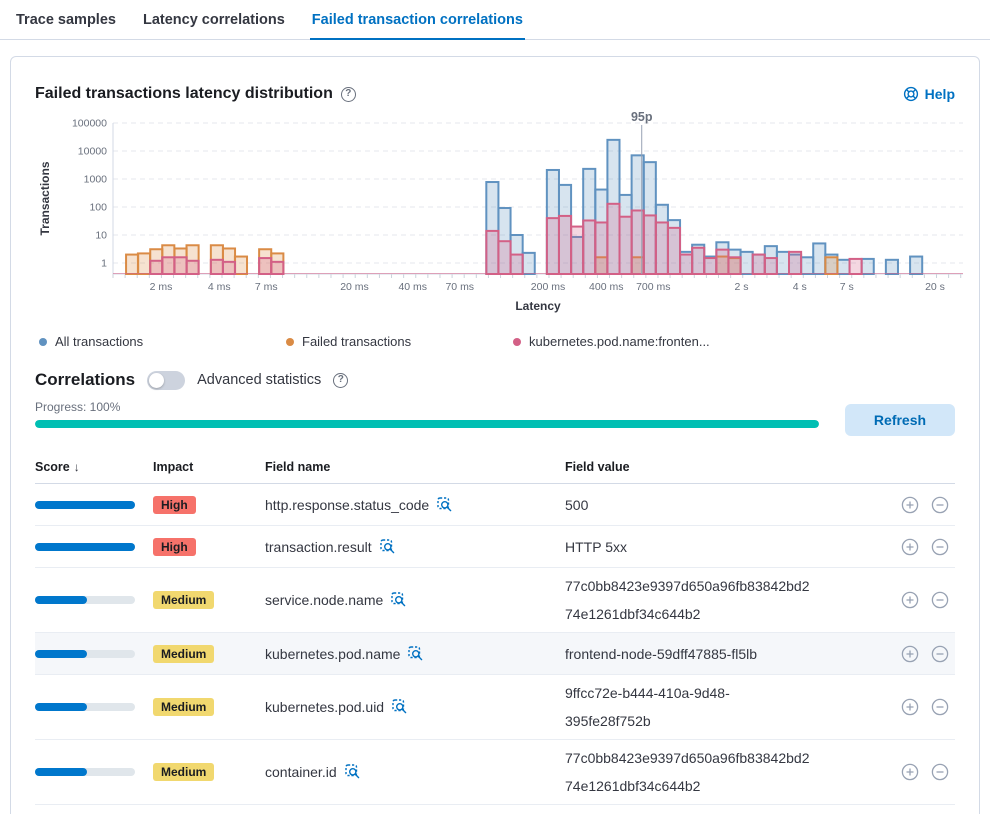 This screenshot has width=990, height=814. I want to click on legend-item-all-transactions: All transactions, so click(91, 341).